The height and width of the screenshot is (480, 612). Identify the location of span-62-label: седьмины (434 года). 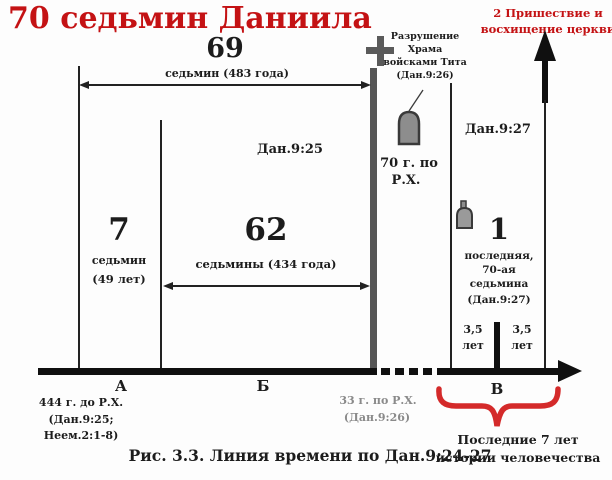
(266, 264).